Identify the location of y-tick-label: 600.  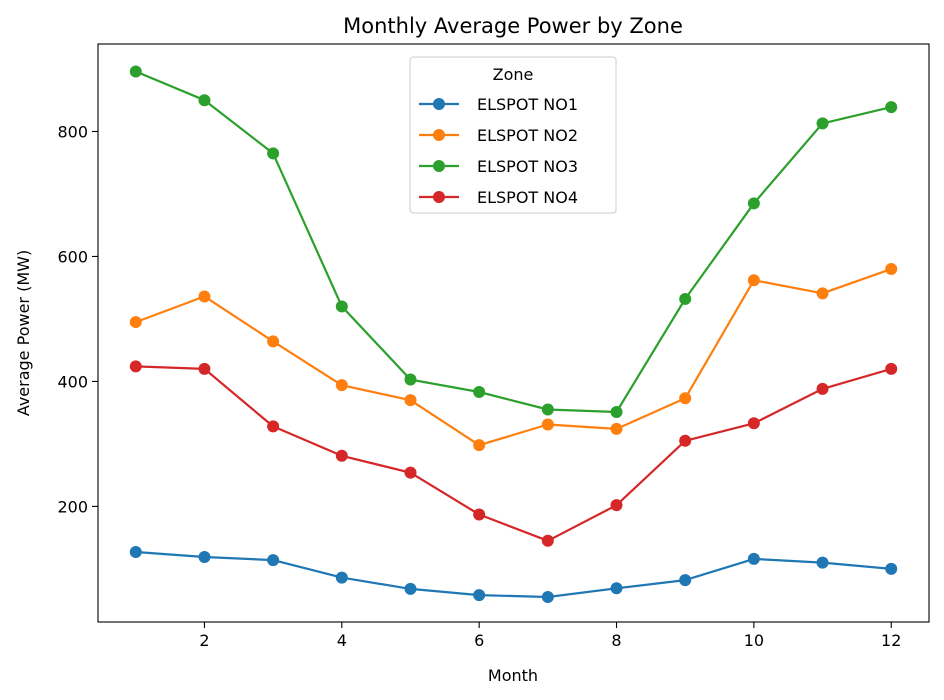
(72, 256).